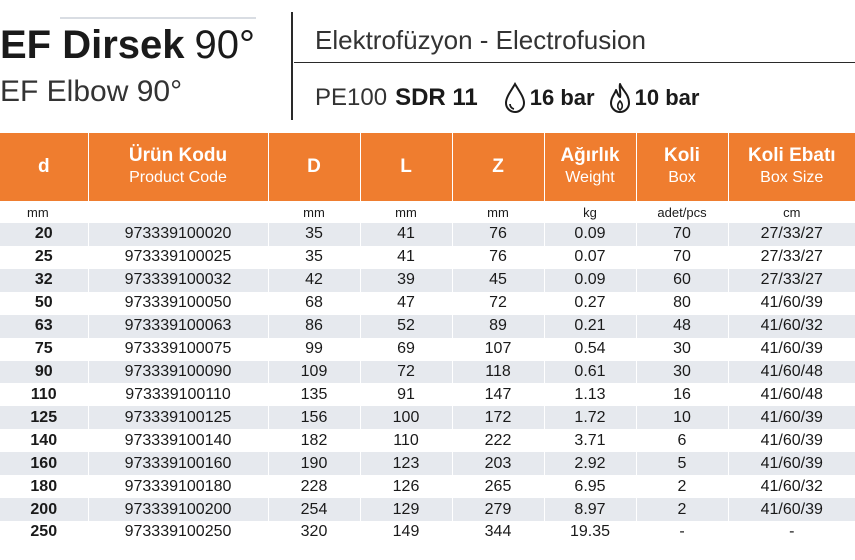  I want to click on material-grade: PE100, so click(351, 97).